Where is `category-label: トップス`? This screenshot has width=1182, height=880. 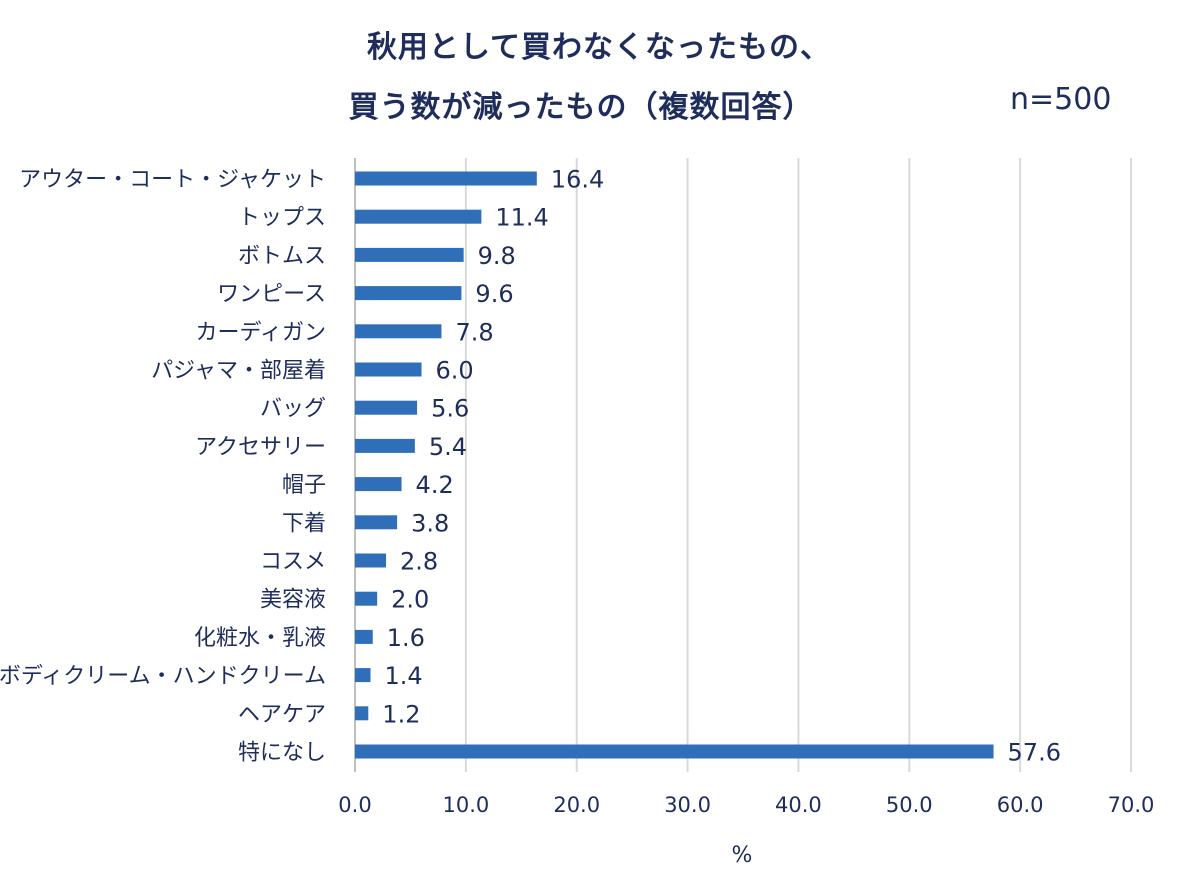 category-label: トップス is located at coordinates (282, 218).